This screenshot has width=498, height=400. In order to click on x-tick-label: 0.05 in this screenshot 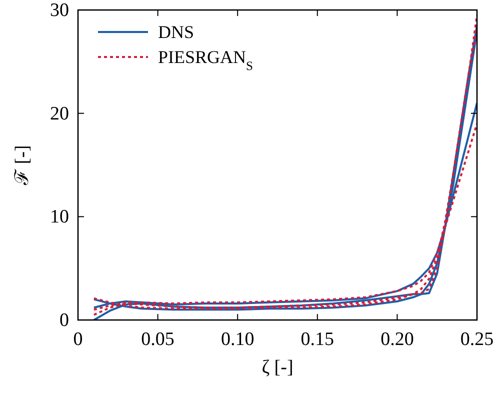, I will do `click(157, 339)`.